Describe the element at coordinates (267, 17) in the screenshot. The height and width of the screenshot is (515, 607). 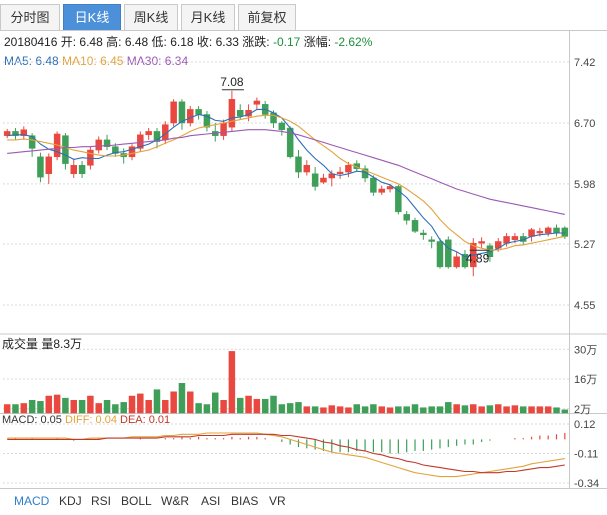
I see `tab-forward-adjusted: 前复权` at that location.